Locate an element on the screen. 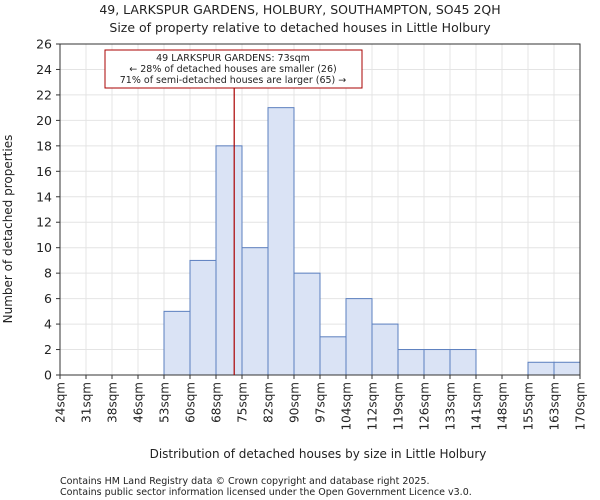 Image resolution: width=600 pixels, height=500 pixels. y-tick-label: 12 is located at coordinates (44, 222).